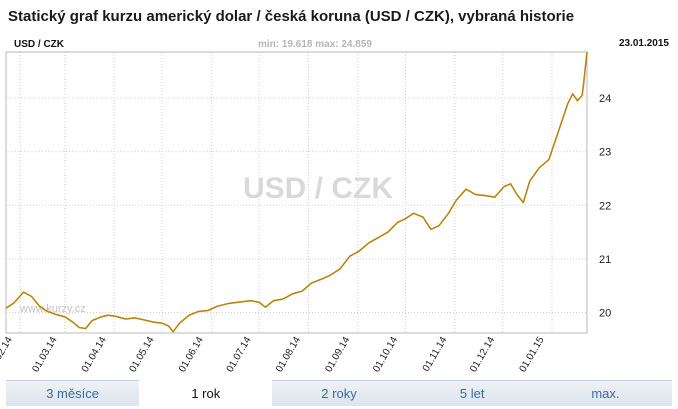  I want to click on tab-2-years: 2 roky, so click(339, 393).